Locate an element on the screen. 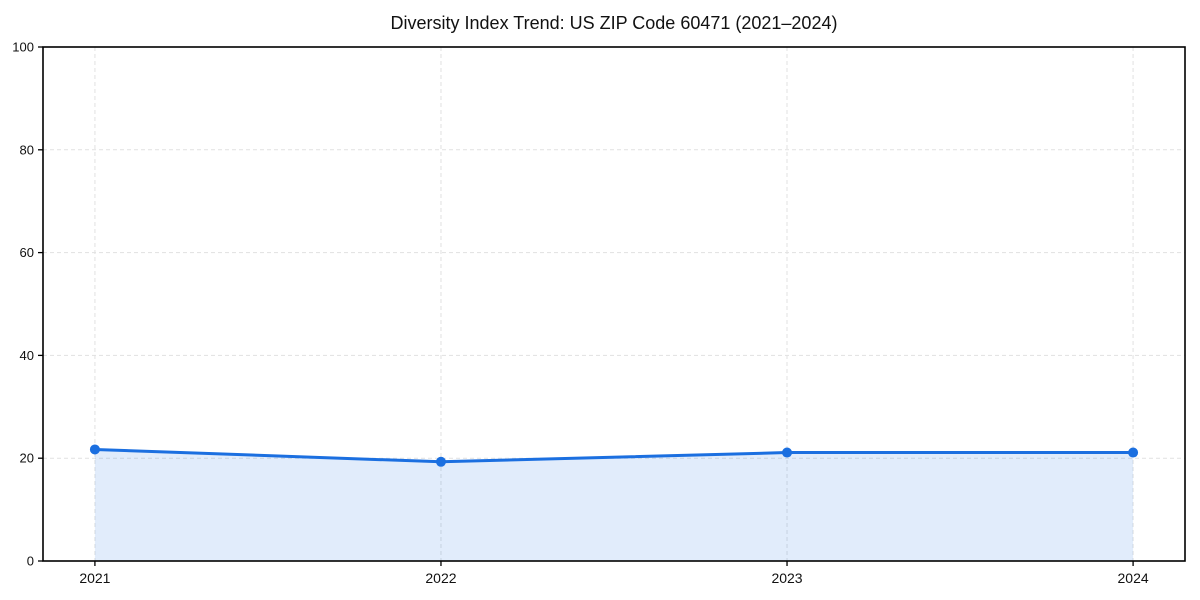 The width and height of the screenshot is (1200, 600). y-tick-label: 60 is located at coordinates (27, 252).